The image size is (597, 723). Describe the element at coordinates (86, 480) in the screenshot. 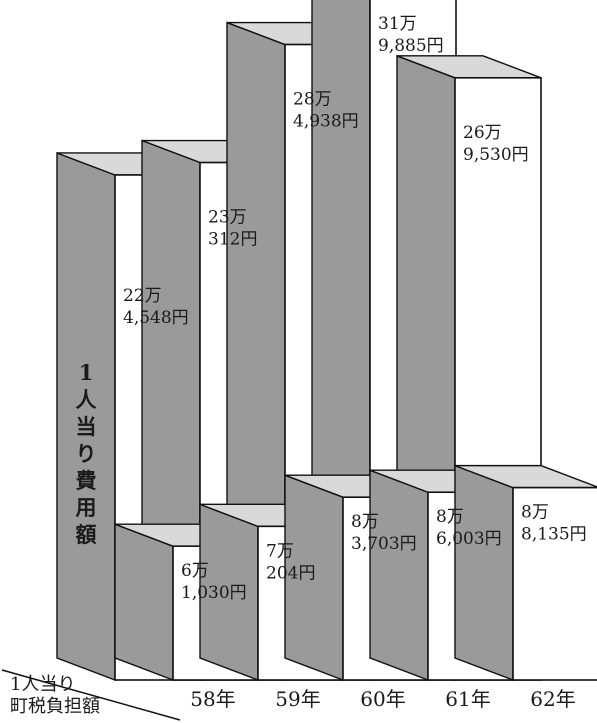

I see `side-label-char: 費` at that location.